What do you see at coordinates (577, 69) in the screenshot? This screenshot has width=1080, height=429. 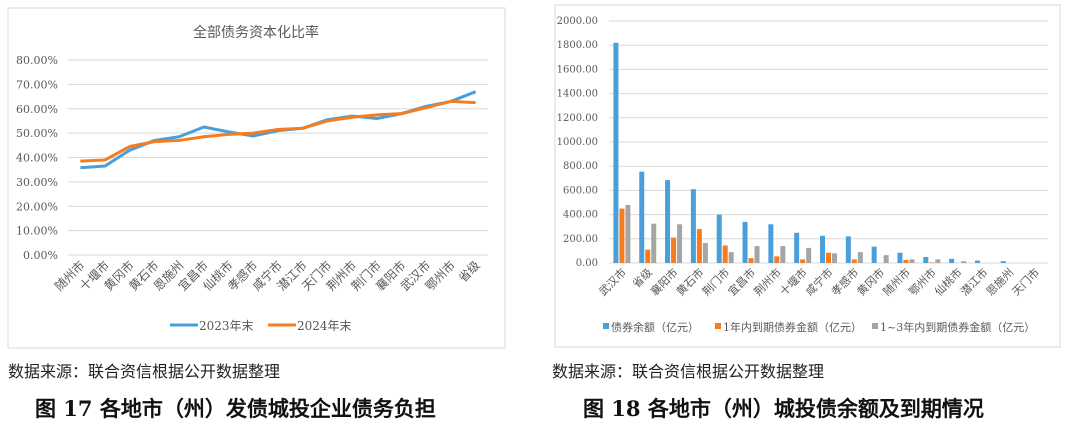 I see `y-tick-label: 1600.00` at bounding box center [577, 69].